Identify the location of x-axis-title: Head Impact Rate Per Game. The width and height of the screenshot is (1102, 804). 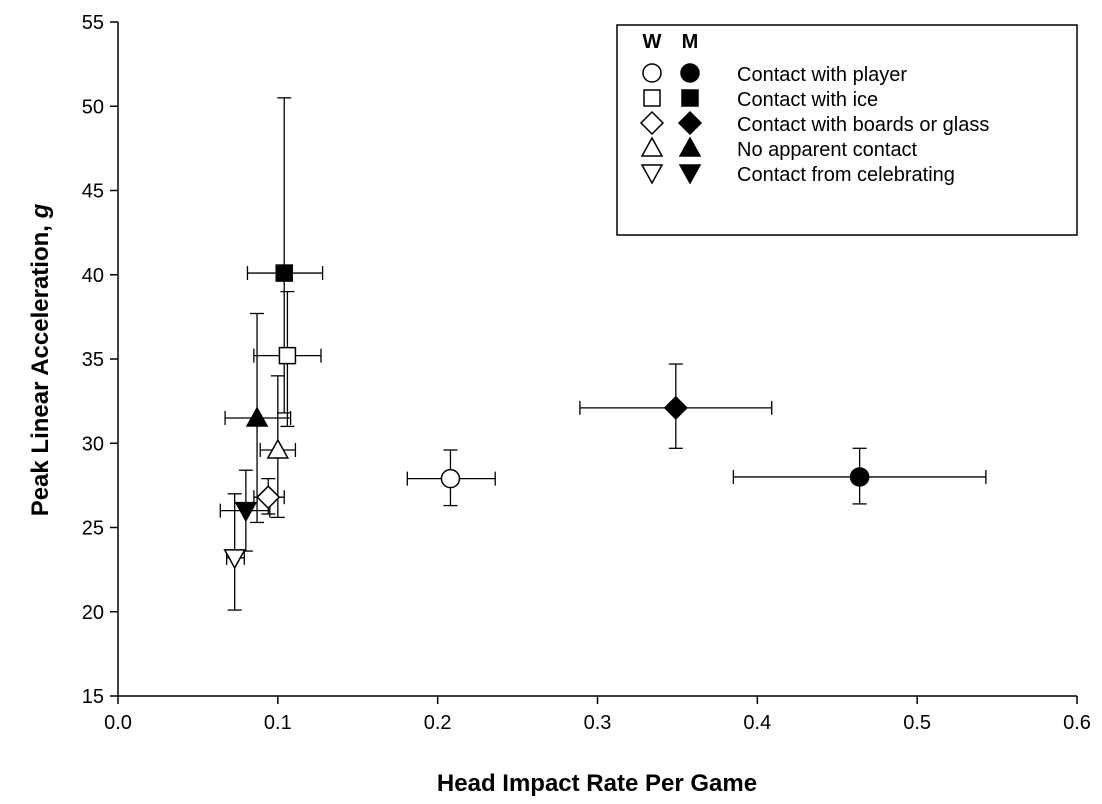
(597, 783).